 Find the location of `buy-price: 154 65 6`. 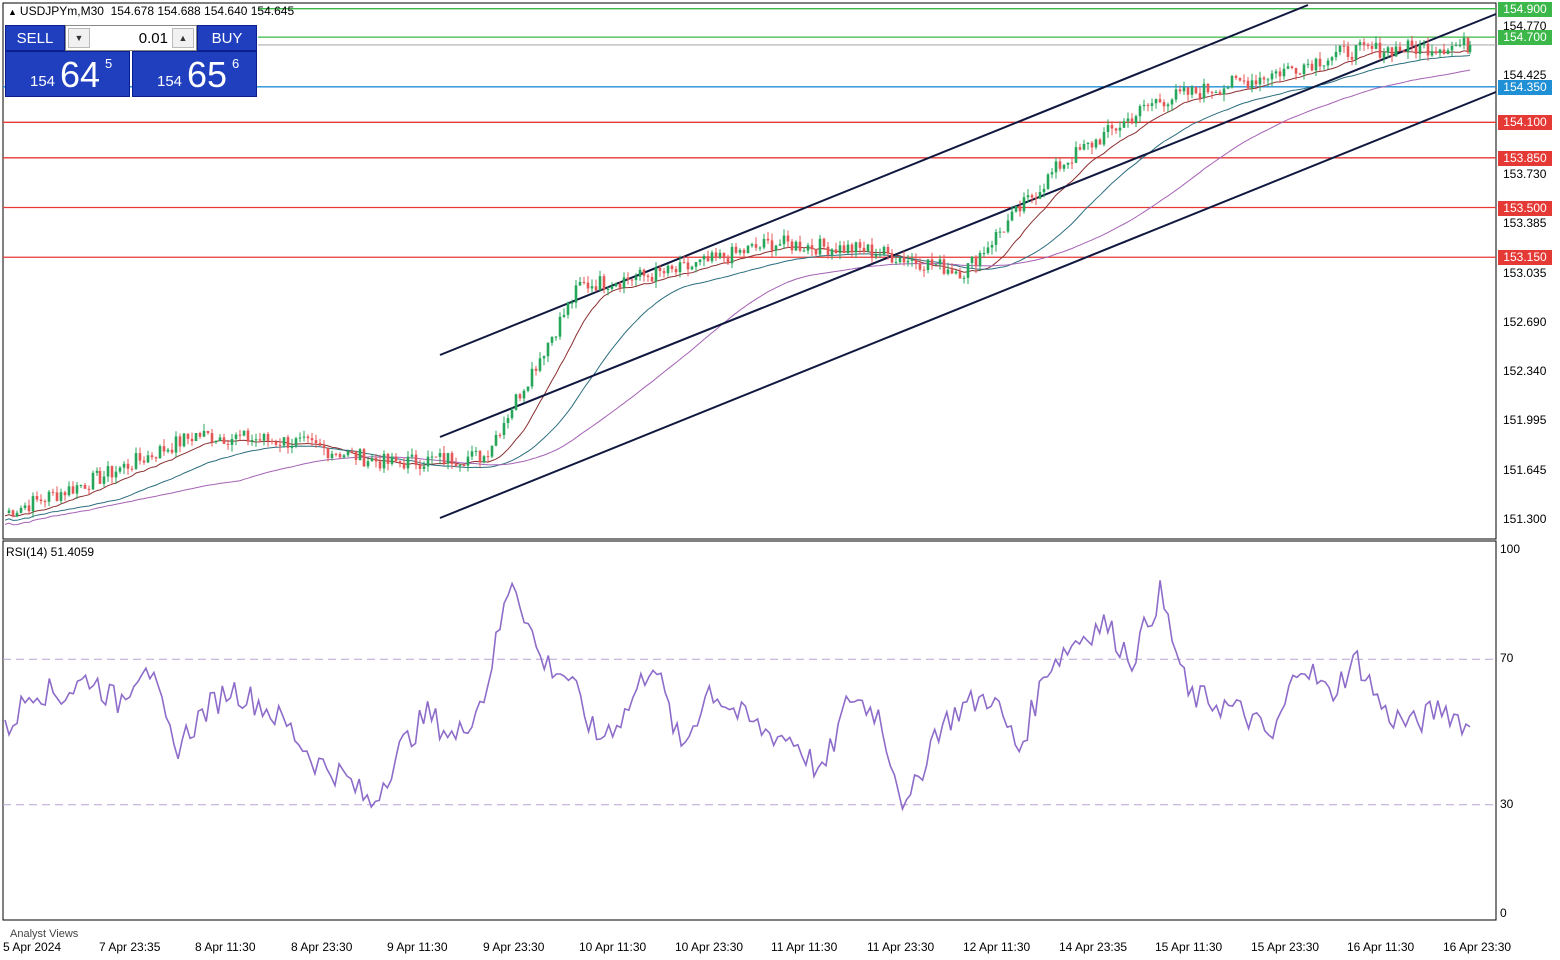

buy-price: 154 65 6 is located at coordinates (194, 74).